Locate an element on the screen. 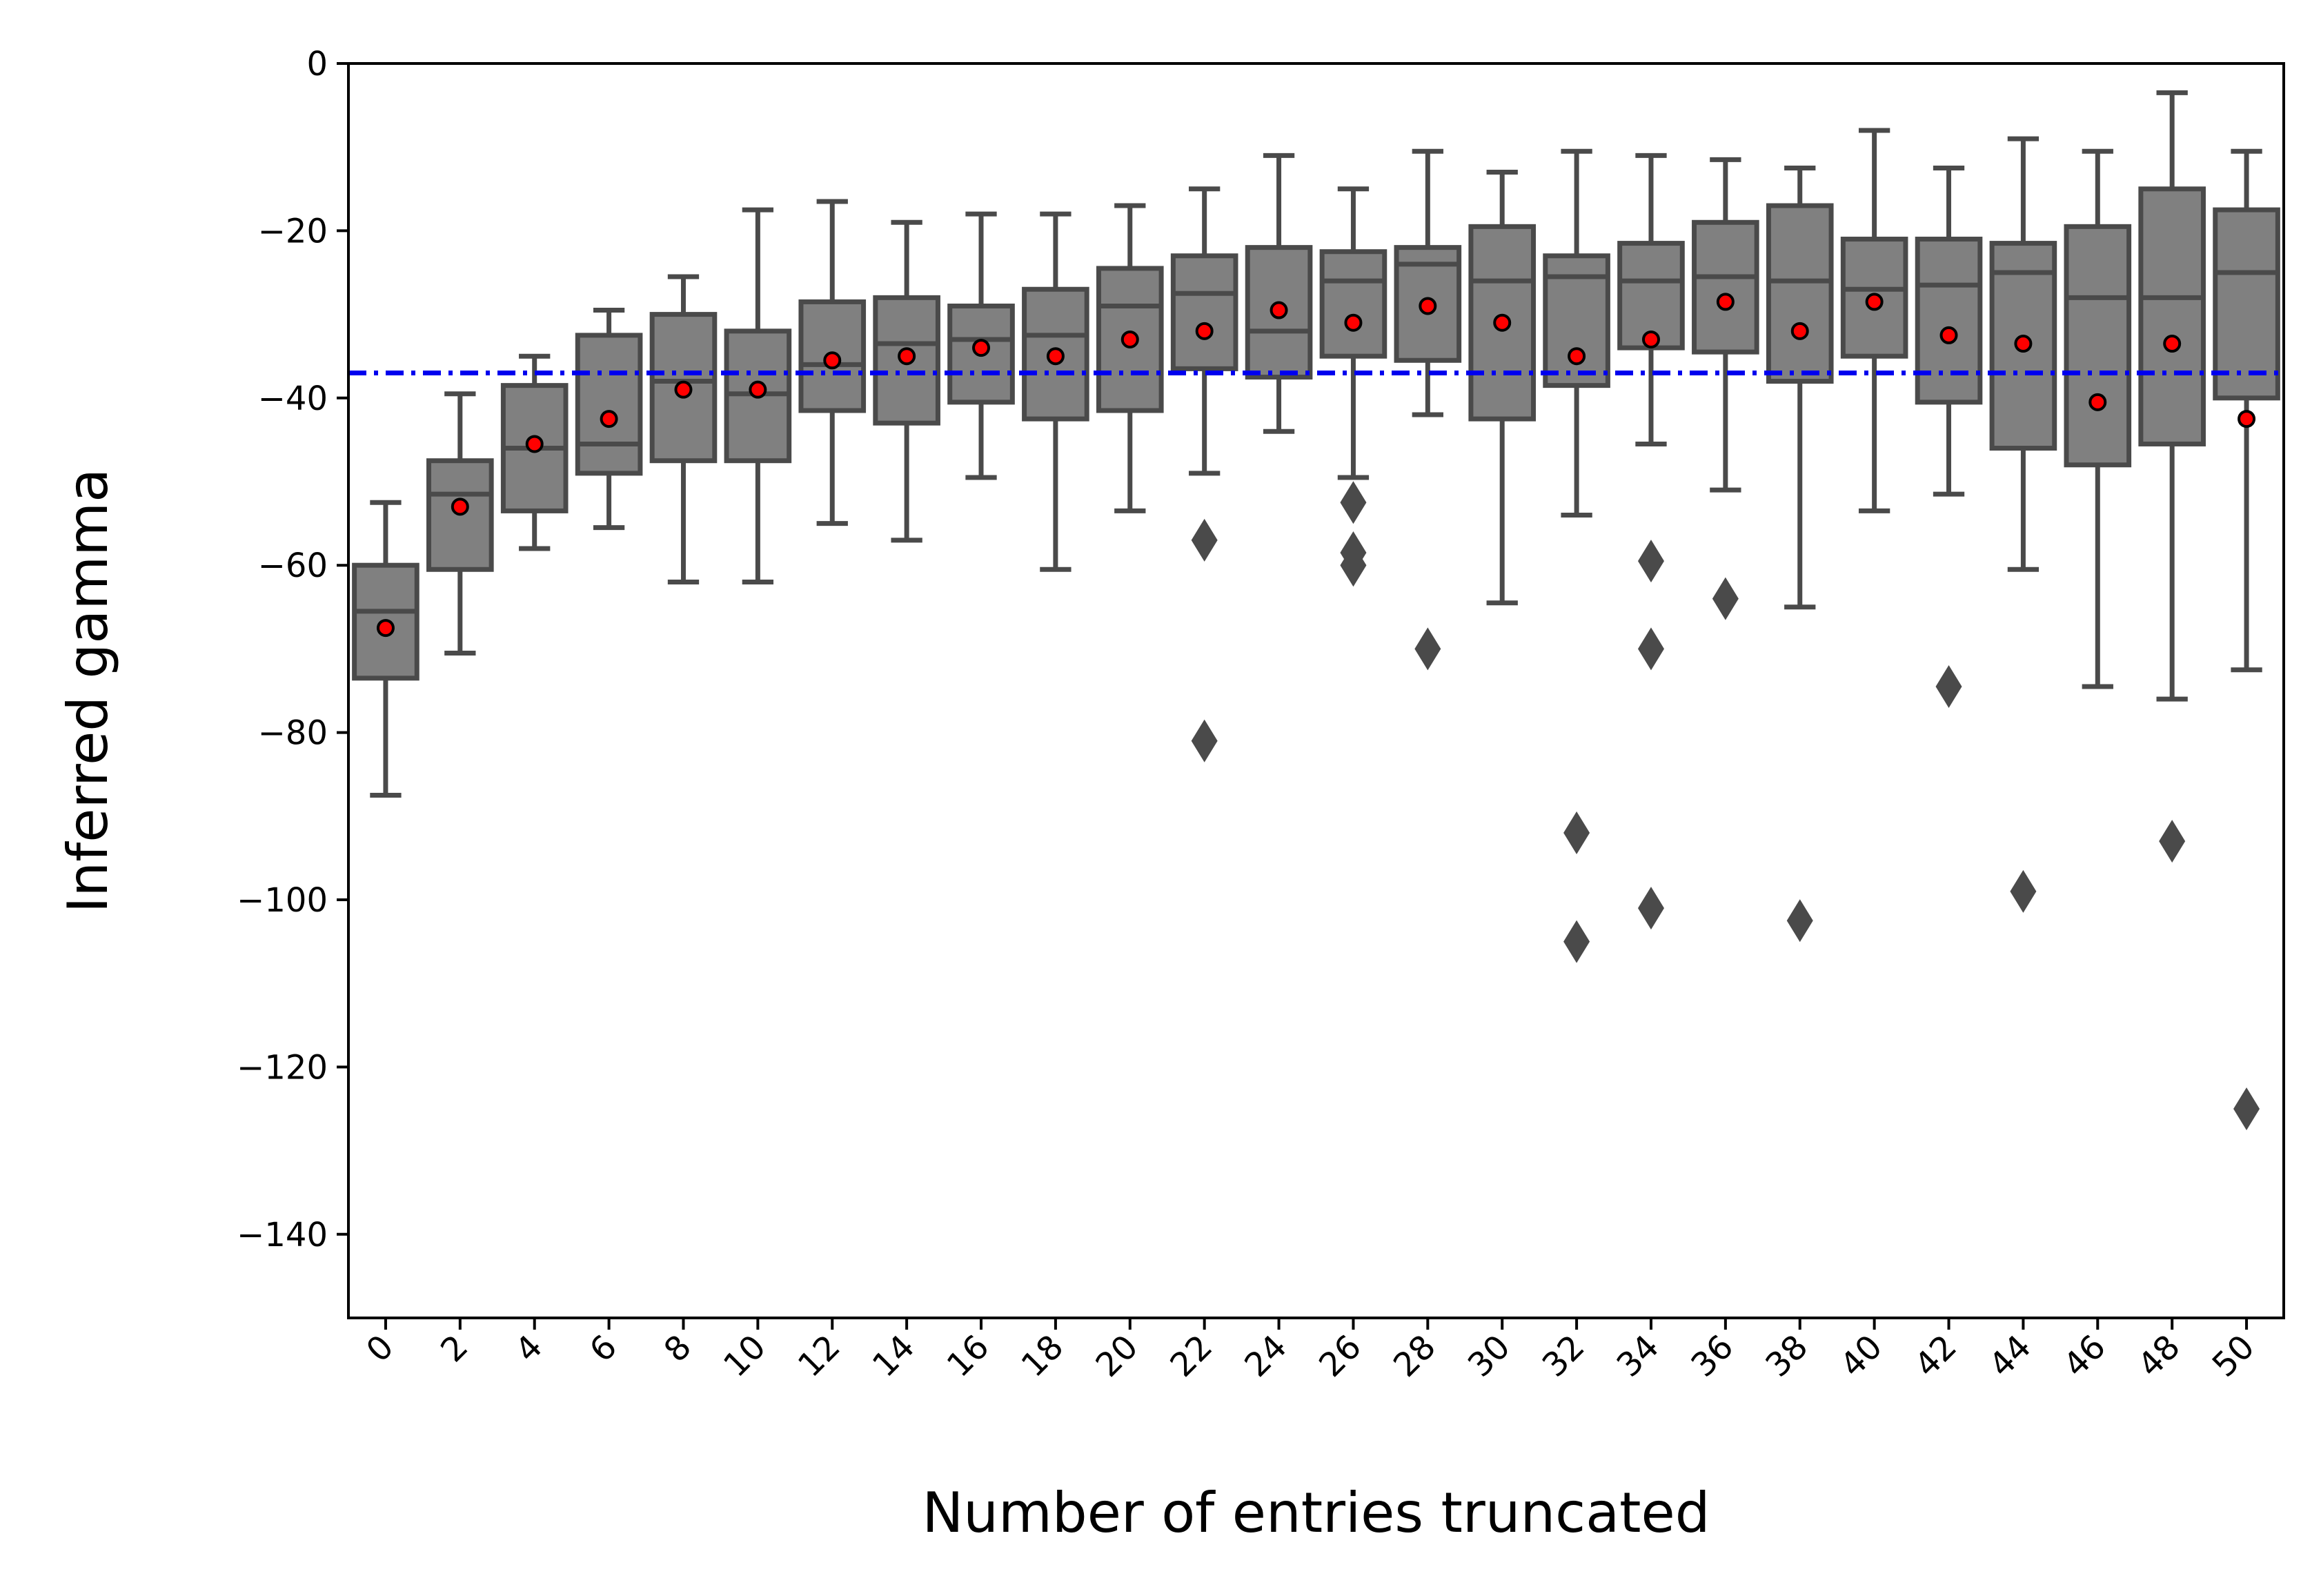 Image resolution: width=2321 pixels, height=1596 pixels. y-tick-label: −100 is located at coordinates (282, 900).